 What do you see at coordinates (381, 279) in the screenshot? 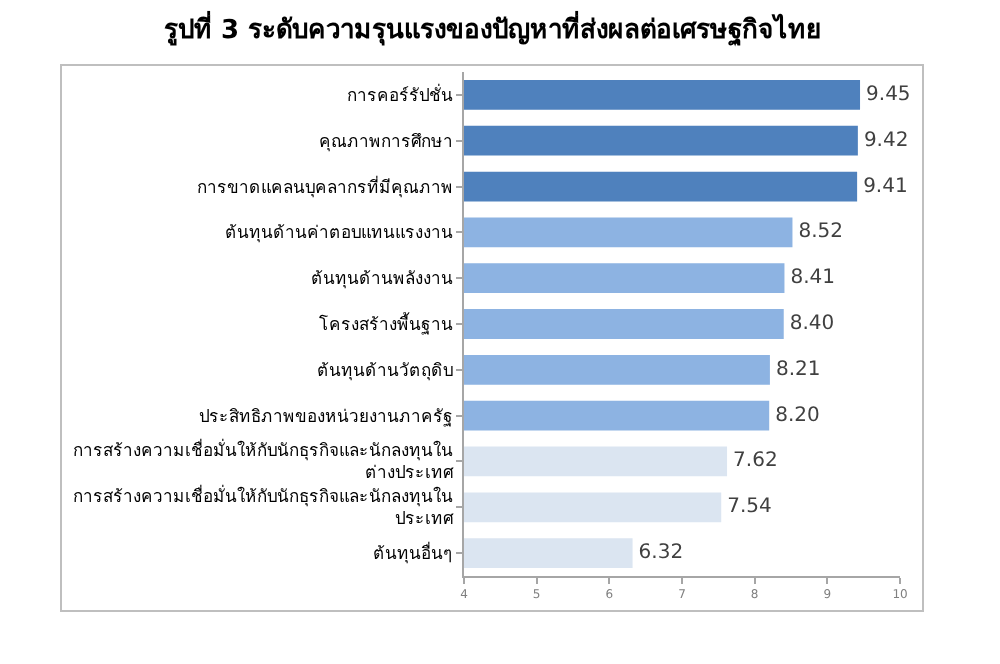
I see `y-tick-label: ต้นทุนด้านพลังงาน` at bounding box center [381, 279].